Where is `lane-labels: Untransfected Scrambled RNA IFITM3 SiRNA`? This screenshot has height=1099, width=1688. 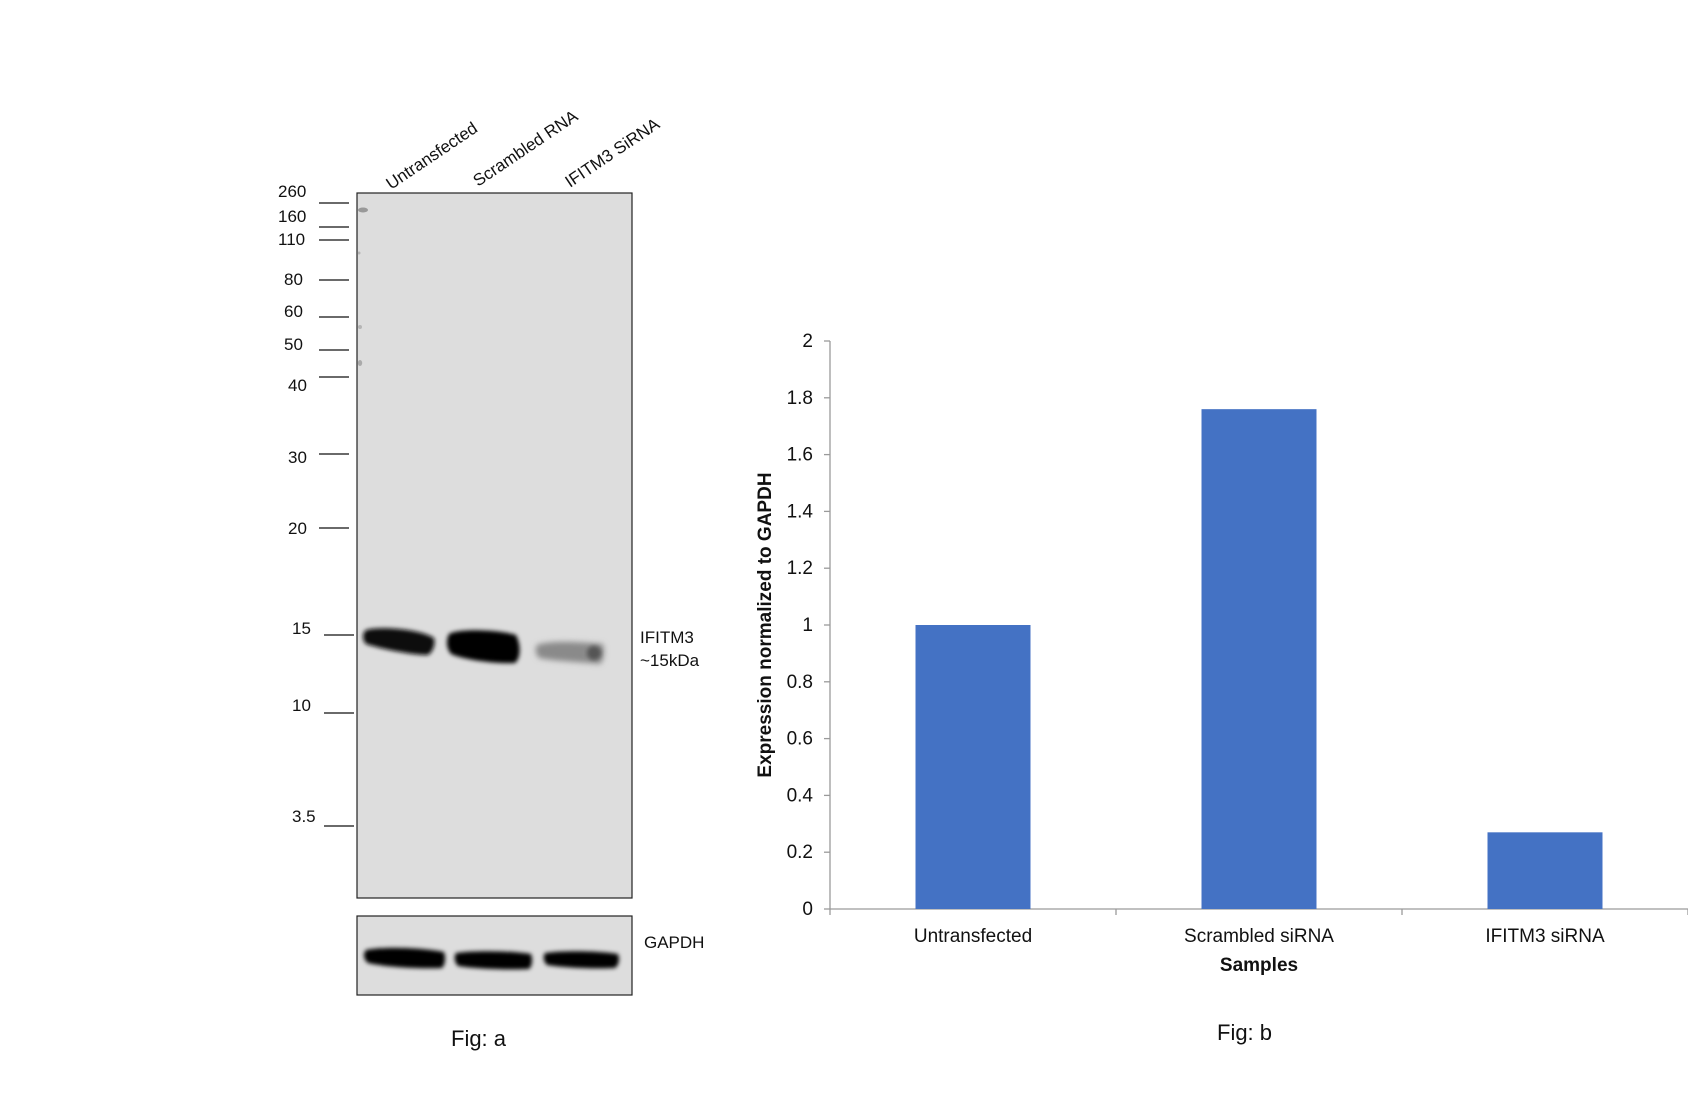
lane-labels: Untransfected Scrambled RNA IFITM3 SiRNA is located at coordinates (523, 149).